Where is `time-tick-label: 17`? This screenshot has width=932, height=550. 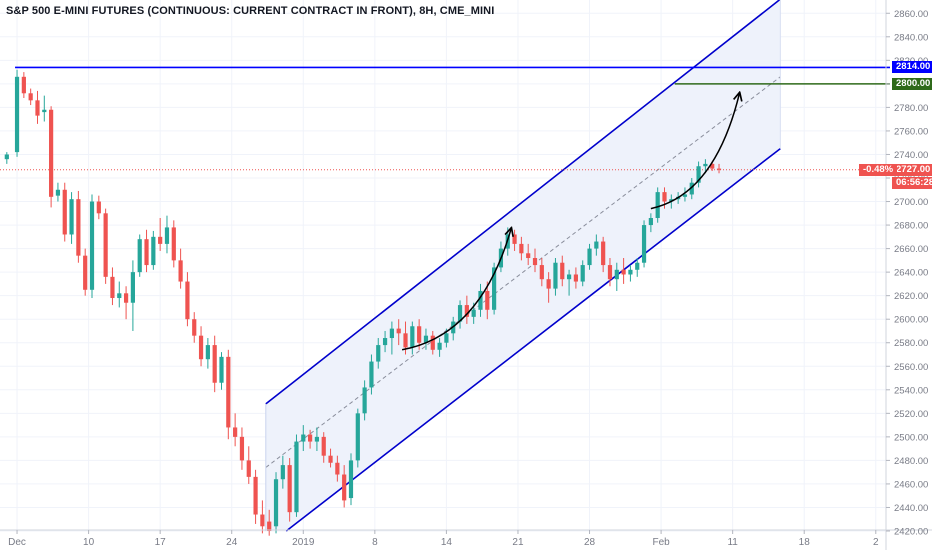 time-tick-label: 17 is located at coordinates (161, 542).